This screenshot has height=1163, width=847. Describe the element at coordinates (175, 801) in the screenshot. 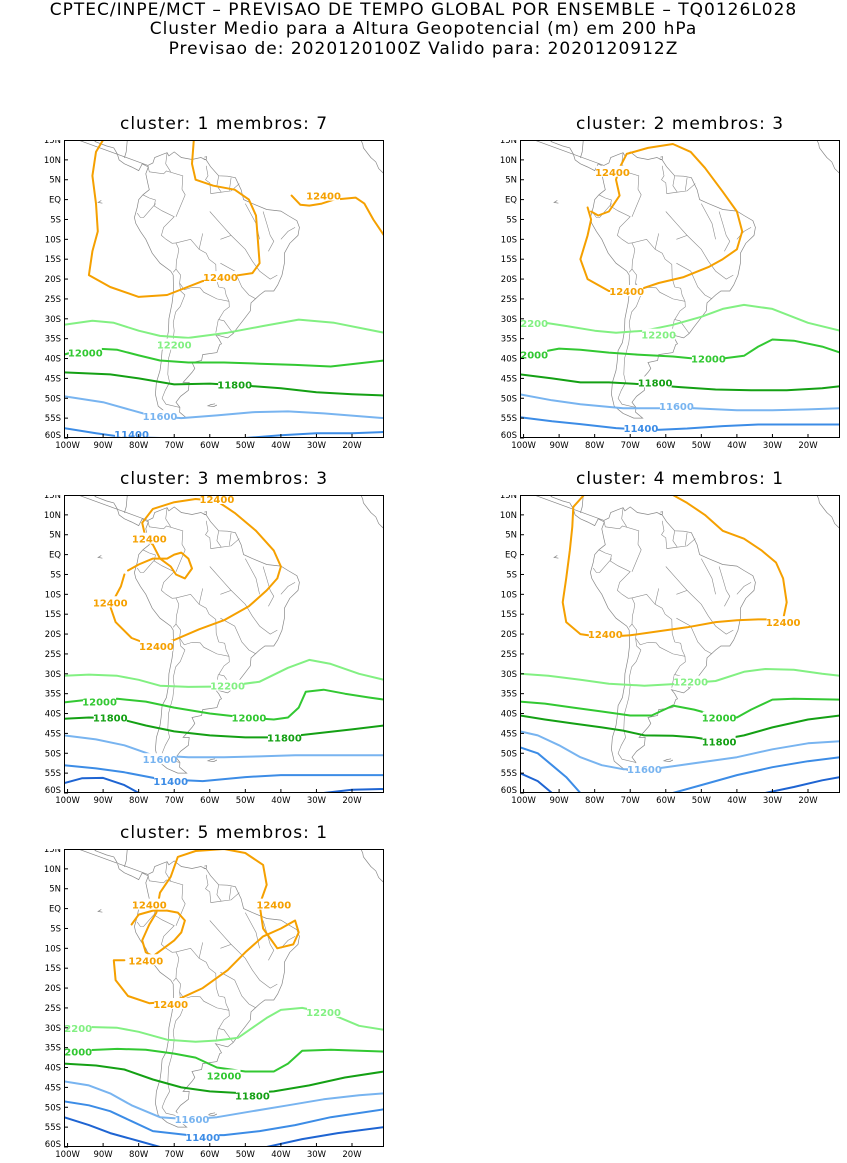

I see `lon-label: 70W` at that location.